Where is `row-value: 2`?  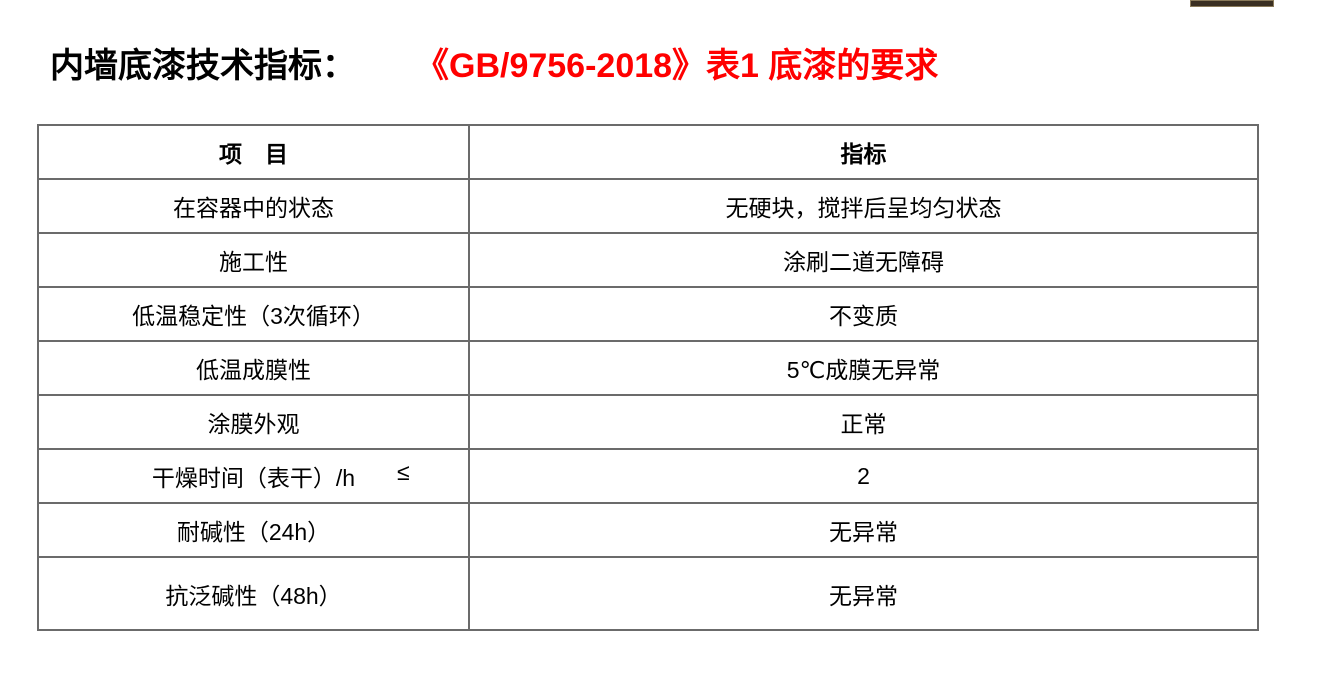
row-value: 2 is located at coordinates (863, 476).